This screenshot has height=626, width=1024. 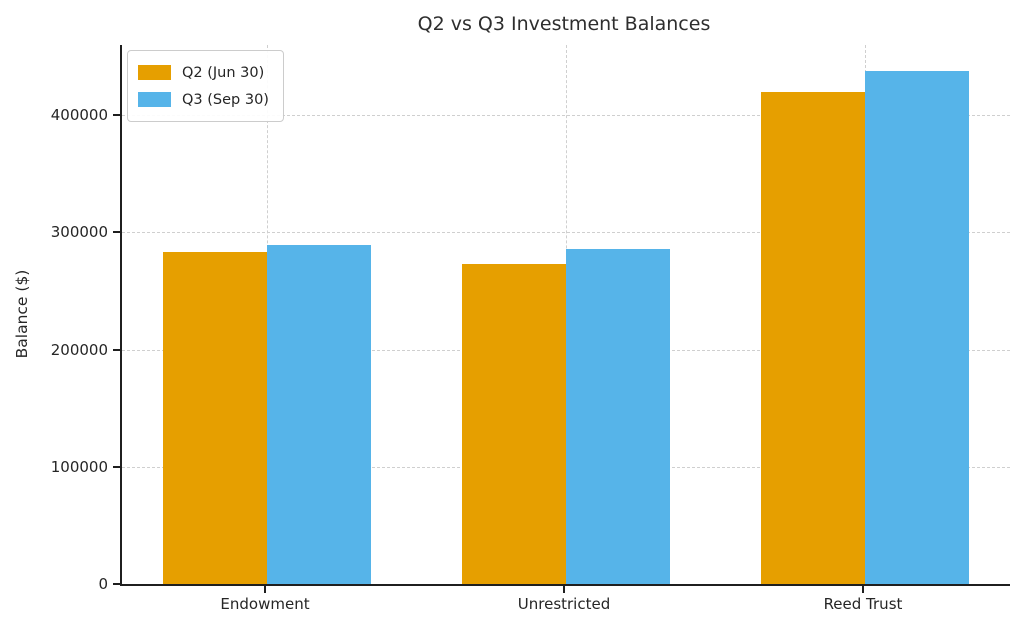 I want to click on legend-item-q3: Q3 (Sep 30), so click(x=203, y=99).